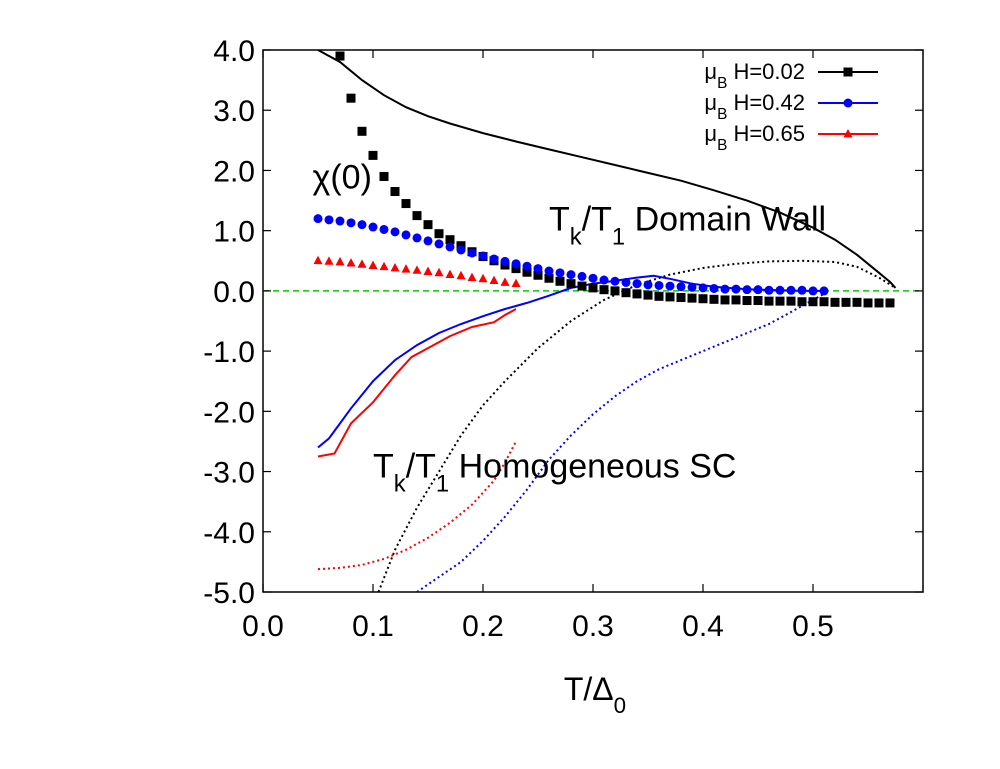  What do you see at coordinates (703, 626) in the screenshot?
I see `x-tick-label: 0.4` at bounding box center [703, 626].